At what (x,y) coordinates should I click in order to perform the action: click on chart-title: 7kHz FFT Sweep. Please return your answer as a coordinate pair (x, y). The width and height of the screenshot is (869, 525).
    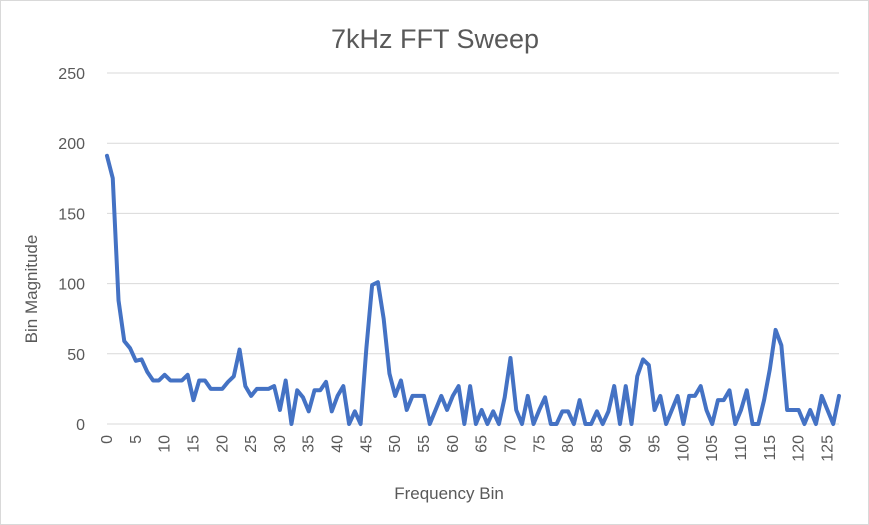
    Looking at the image, I should click on (435, 39).